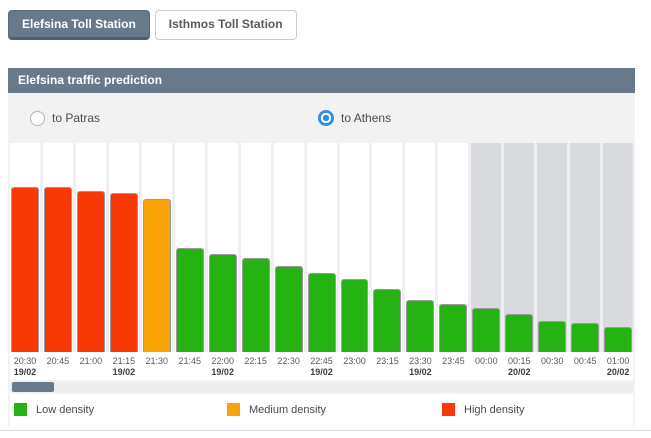 The image size is (651, 438). I want to click on bar-21:45, so click(189, 299).